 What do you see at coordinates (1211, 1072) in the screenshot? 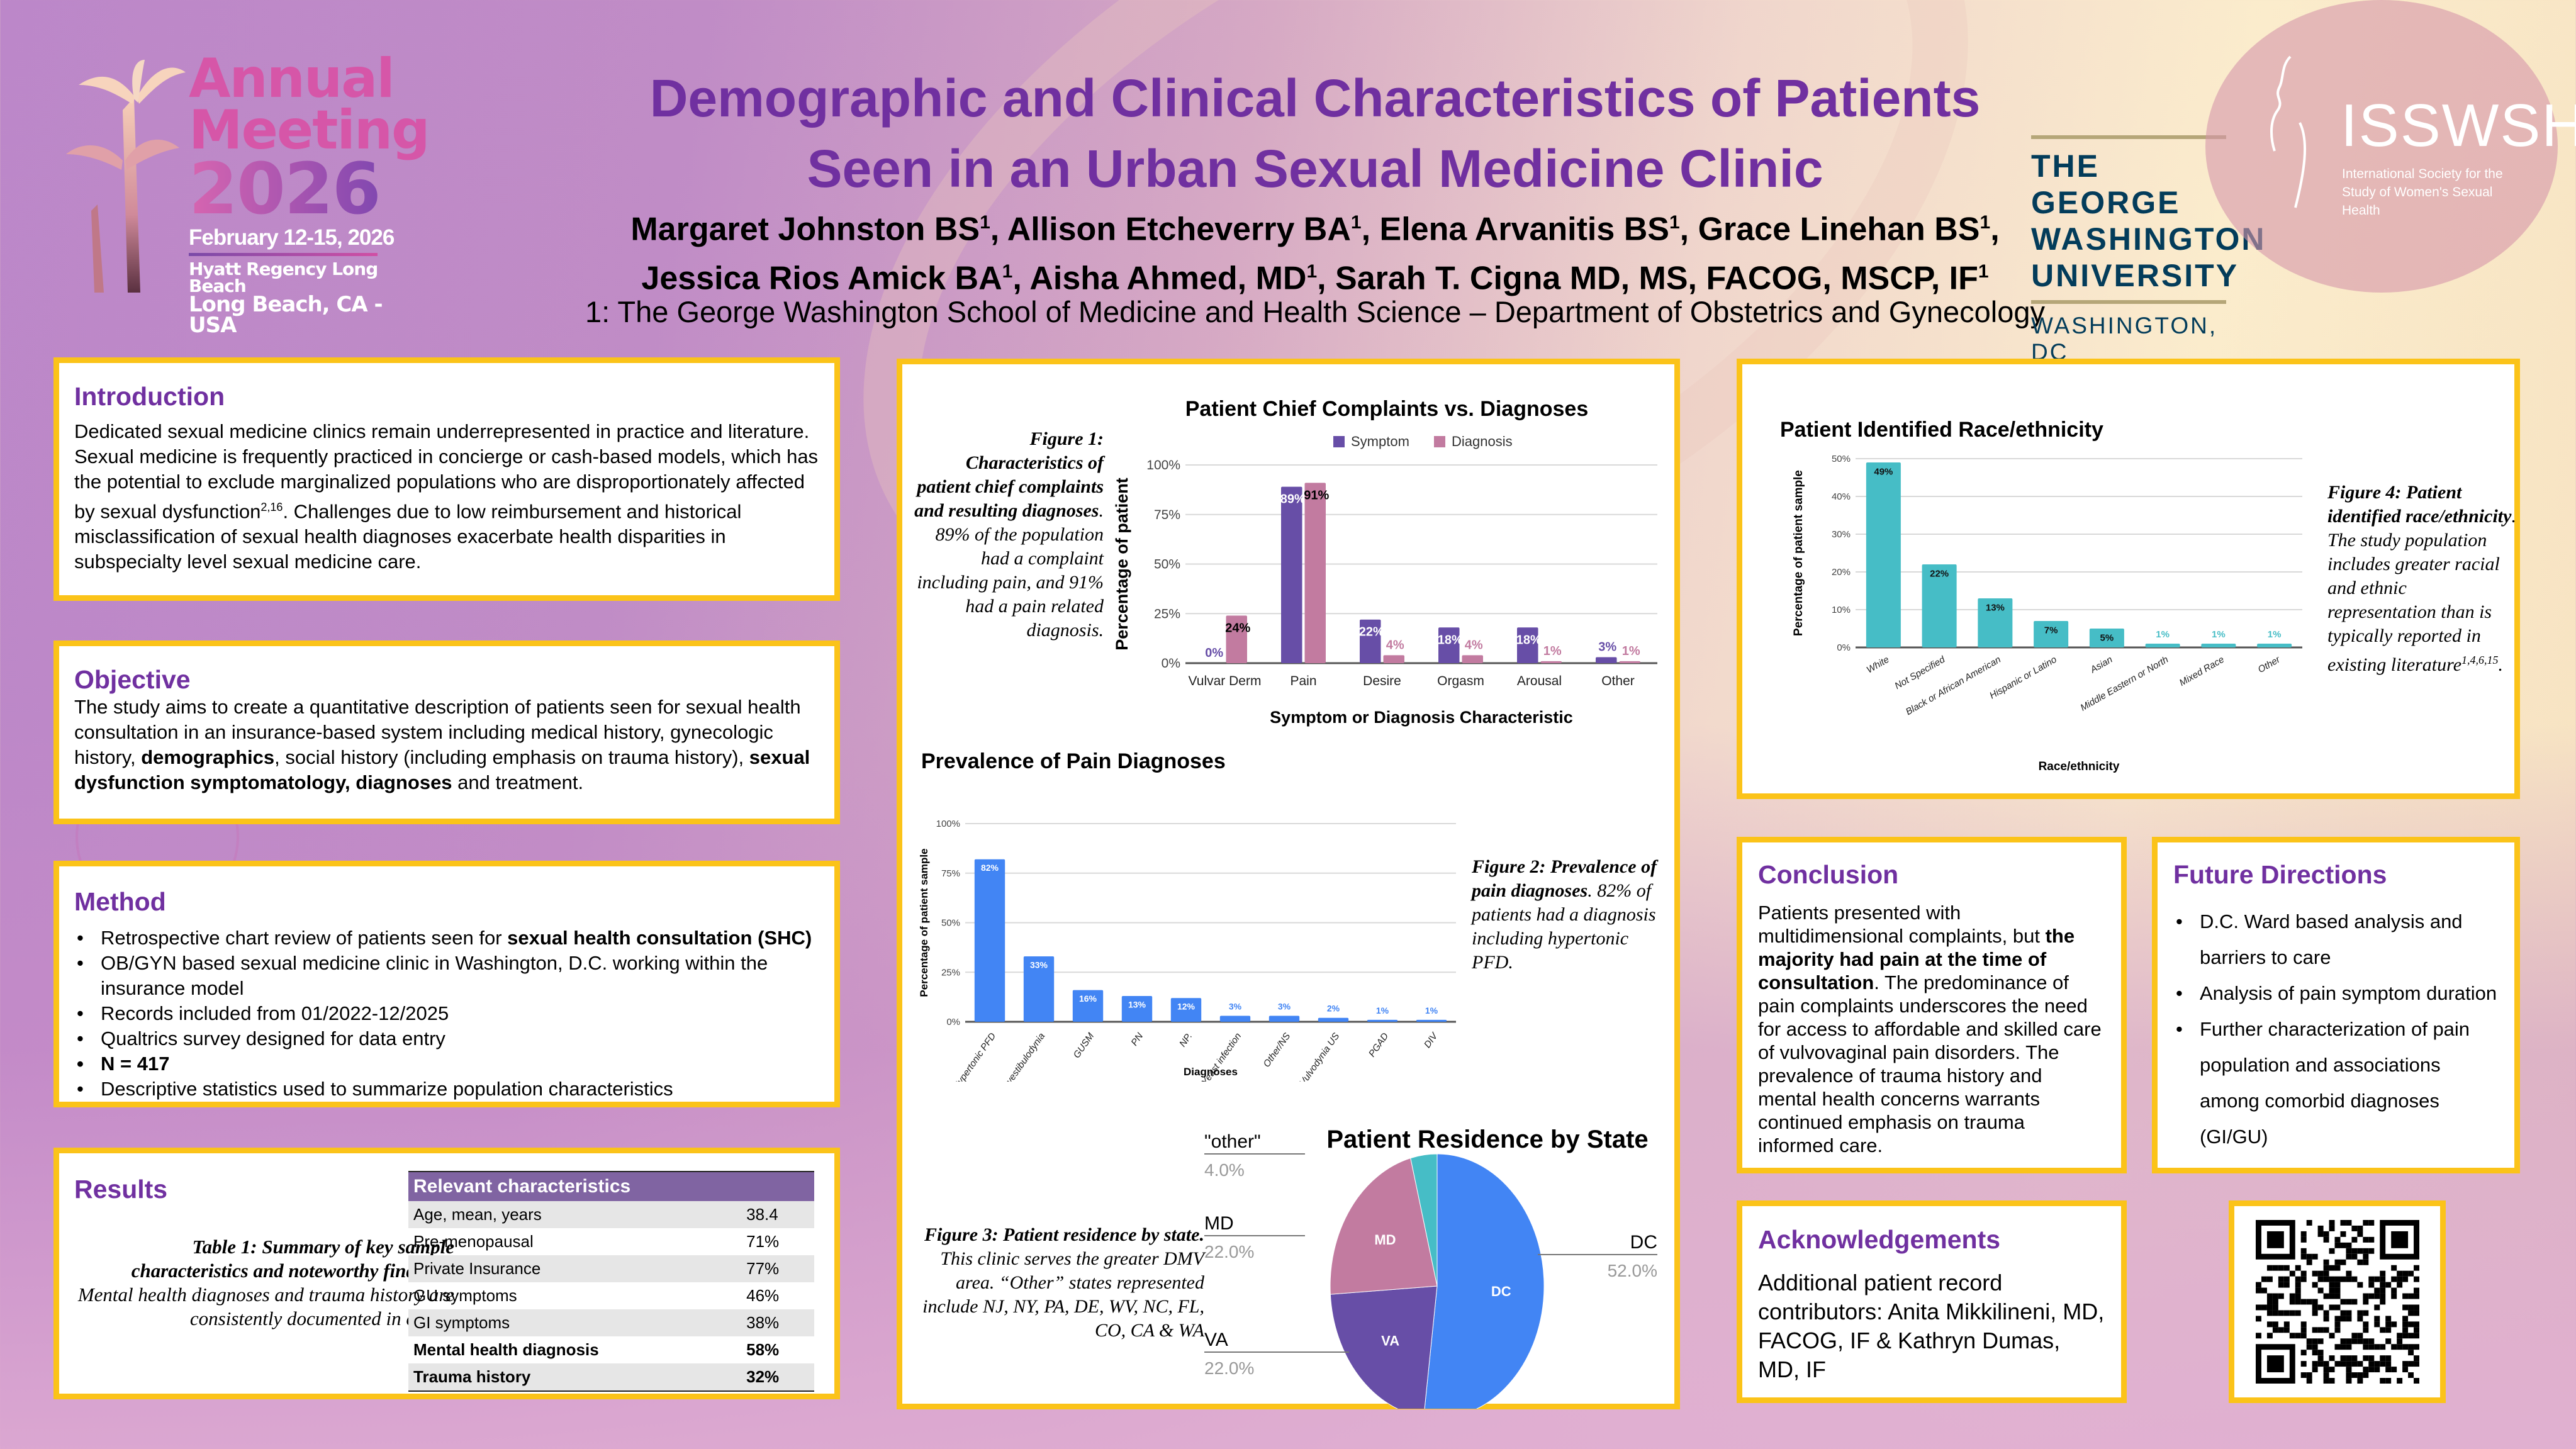
I see `x-axis-title: Diagnoses` at bounding box center [1211, 1072].